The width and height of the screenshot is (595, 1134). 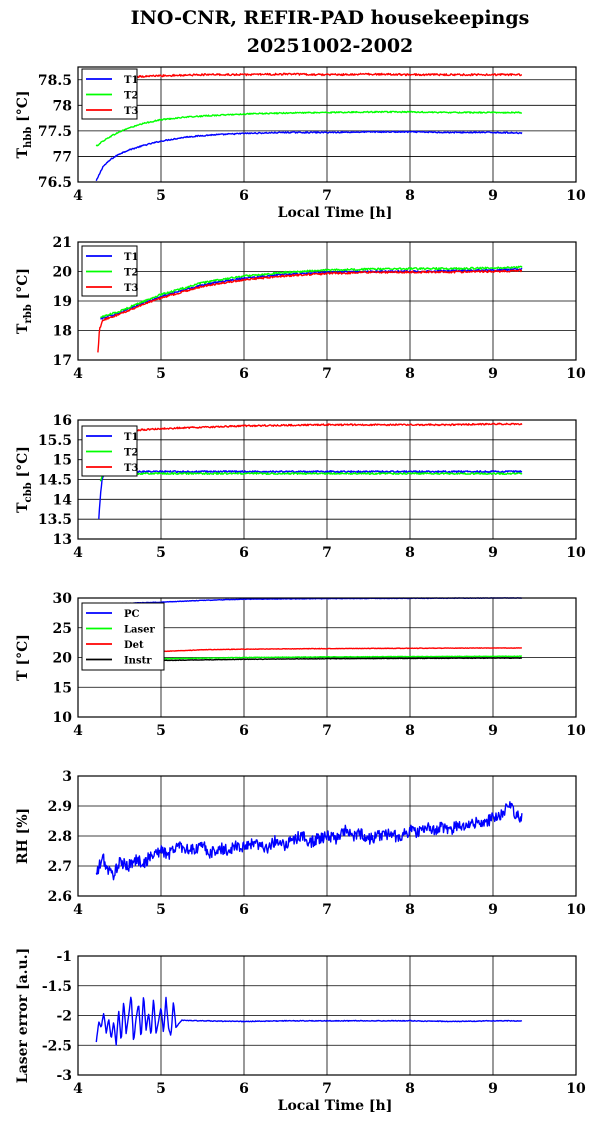 I want to click on y-tick-label: 13, so click(x=62, y=540).